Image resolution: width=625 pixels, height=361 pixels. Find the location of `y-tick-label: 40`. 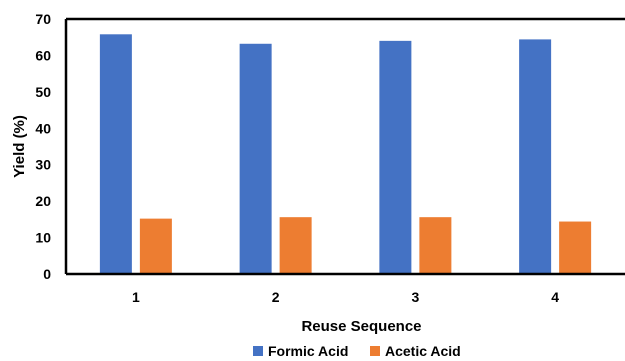

y-tick-label: 40 is located at coordinates (43, 128).